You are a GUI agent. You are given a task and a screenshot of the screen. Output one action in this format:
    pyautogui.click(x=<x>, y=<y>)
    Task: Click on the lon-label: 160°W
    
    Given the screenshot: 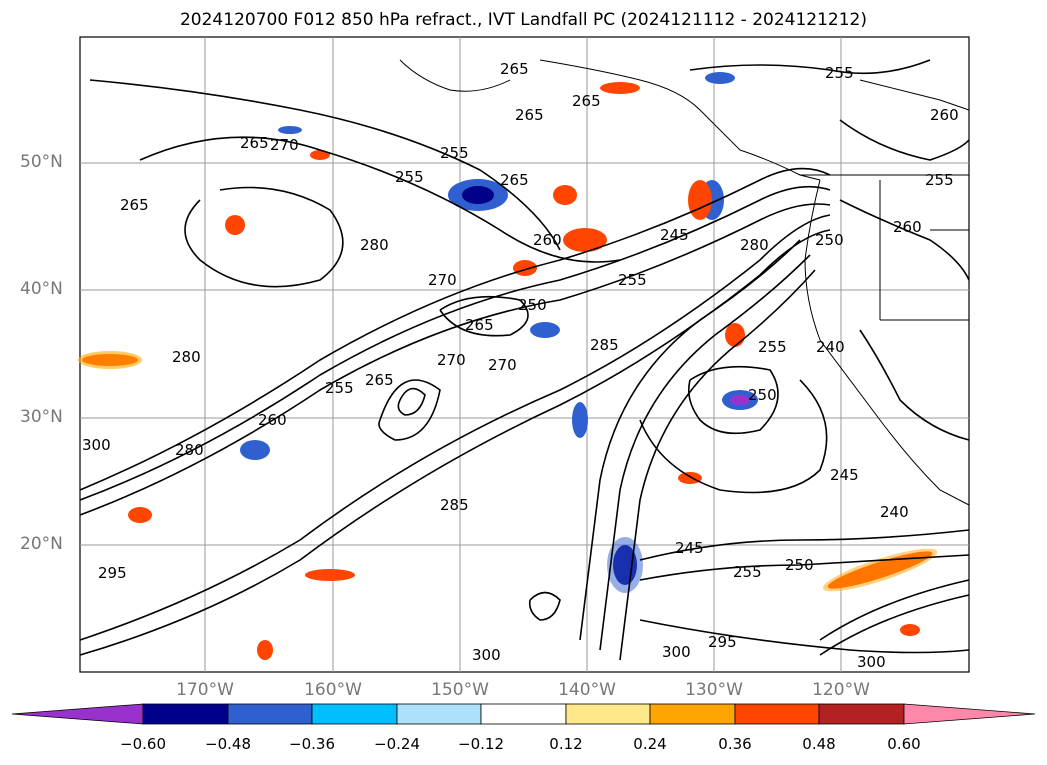 What is the action you would take?
    pyautogui.click(x=333, y=690)
    